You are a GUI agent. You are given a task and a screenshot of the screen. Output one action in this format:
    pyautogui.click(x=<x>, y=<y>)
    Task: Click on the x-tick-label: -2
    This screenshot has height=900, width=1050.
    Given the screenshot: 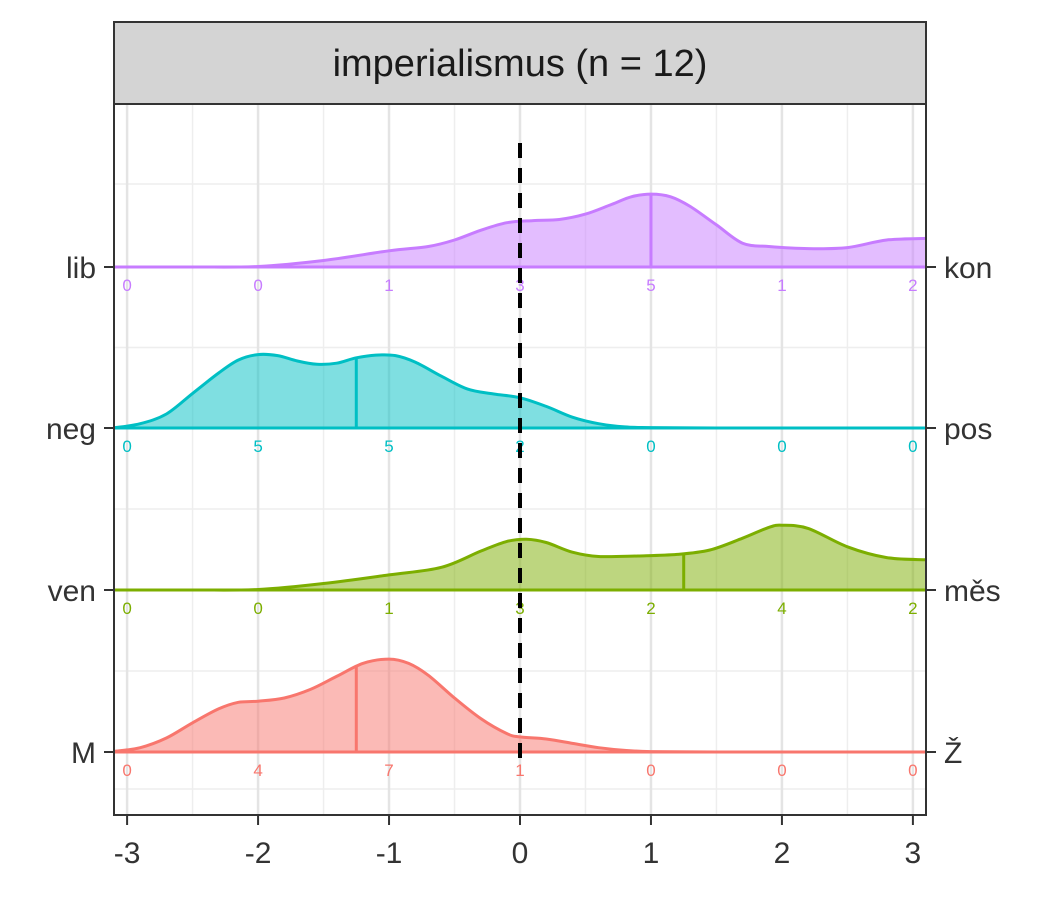 What is the action you would take?
    pyautogui.click(x=258, y=853)
    